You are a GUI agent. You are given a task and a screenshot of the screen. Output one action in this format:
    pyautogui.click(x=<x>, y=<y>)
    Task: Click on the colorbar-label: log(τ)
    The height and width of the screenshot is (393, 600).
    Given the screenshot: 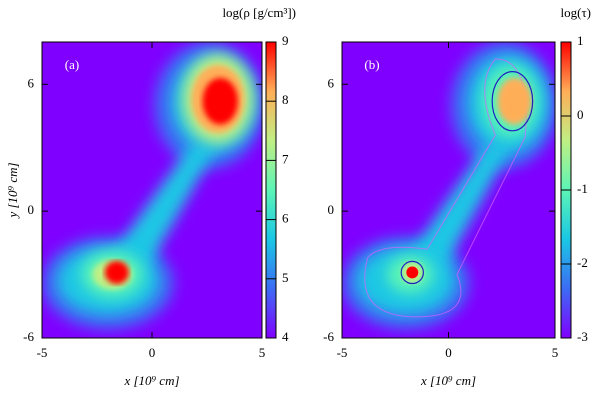 What is the action you would take?
    pyautogui.click(x=576, y=12)
    